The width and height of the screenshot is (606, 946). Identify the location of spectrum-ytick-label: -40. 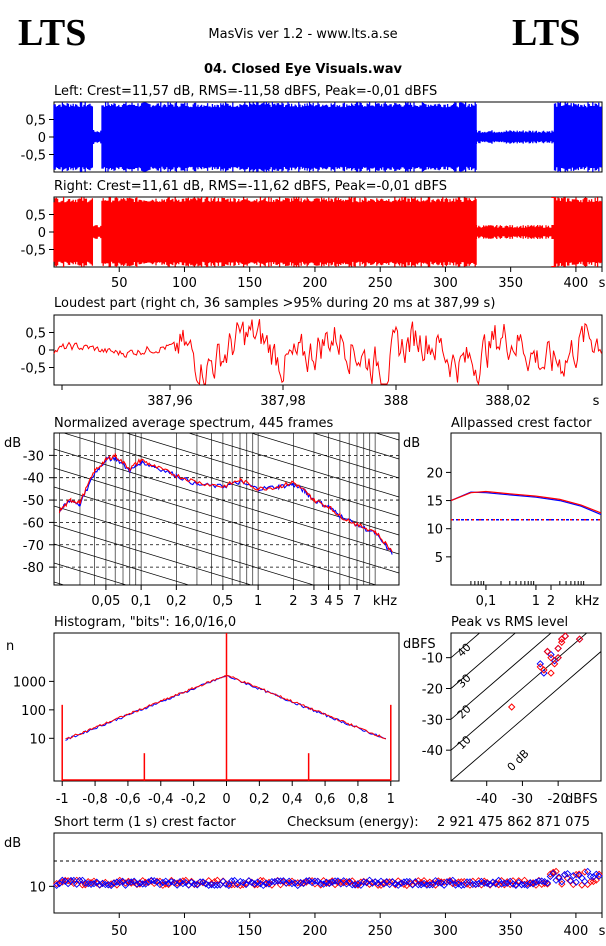
(33, 479).